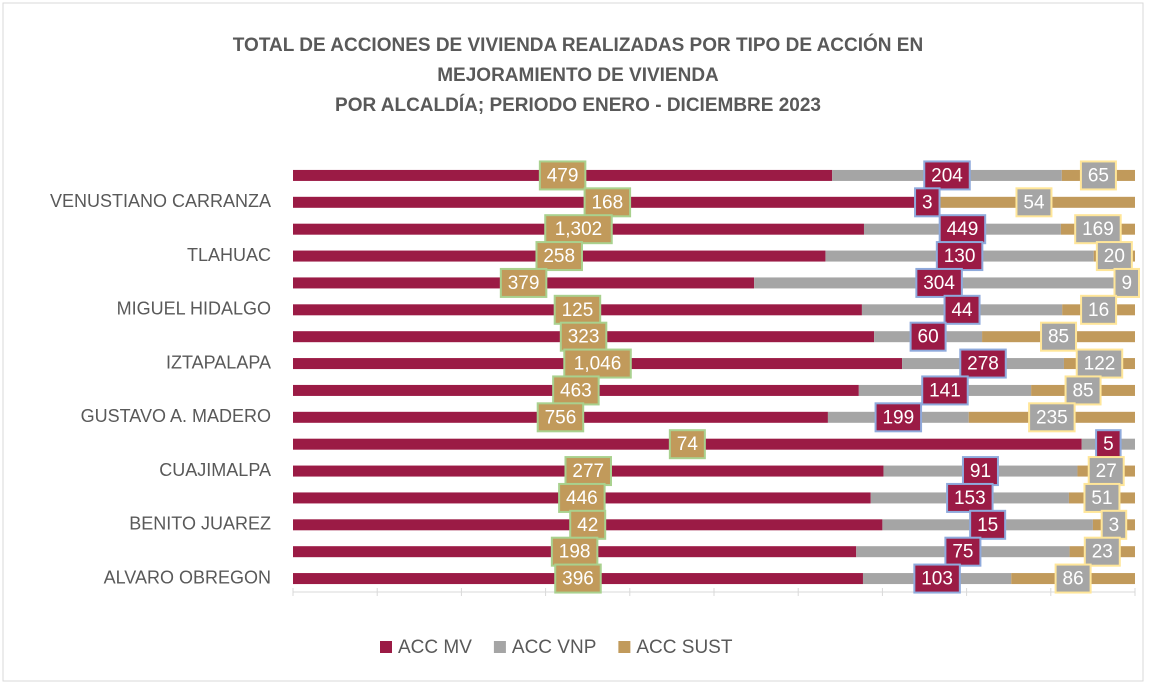 The width and height of the screenshot is (1157, 689). What do you see at coordinates (684, 647) in the screenshot?
I see `legend-label: ACC SUST` at bounding box center [684, 647].